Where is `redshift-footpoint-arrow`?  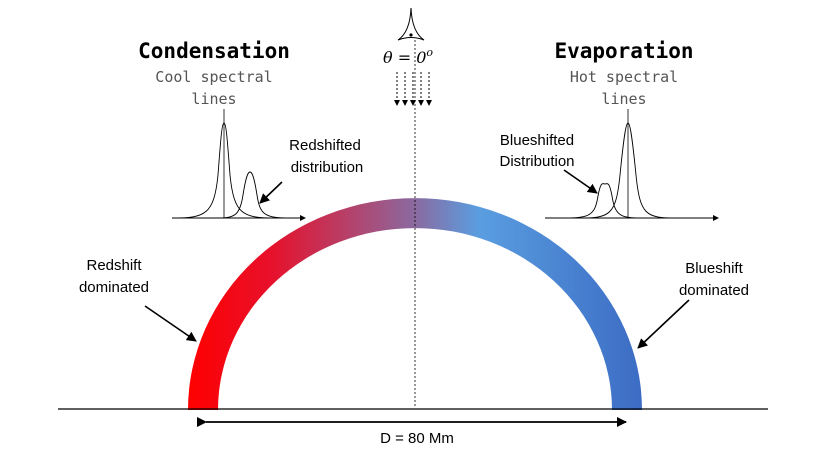
redshift-footpoint-arrow is located at coordinates (170, 323).